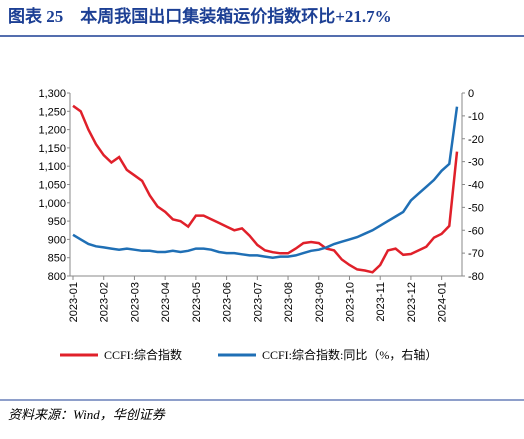 This screenshot has width=524, height=439. I want to click on x-tick-label: 2023-01, so click(74, 302).